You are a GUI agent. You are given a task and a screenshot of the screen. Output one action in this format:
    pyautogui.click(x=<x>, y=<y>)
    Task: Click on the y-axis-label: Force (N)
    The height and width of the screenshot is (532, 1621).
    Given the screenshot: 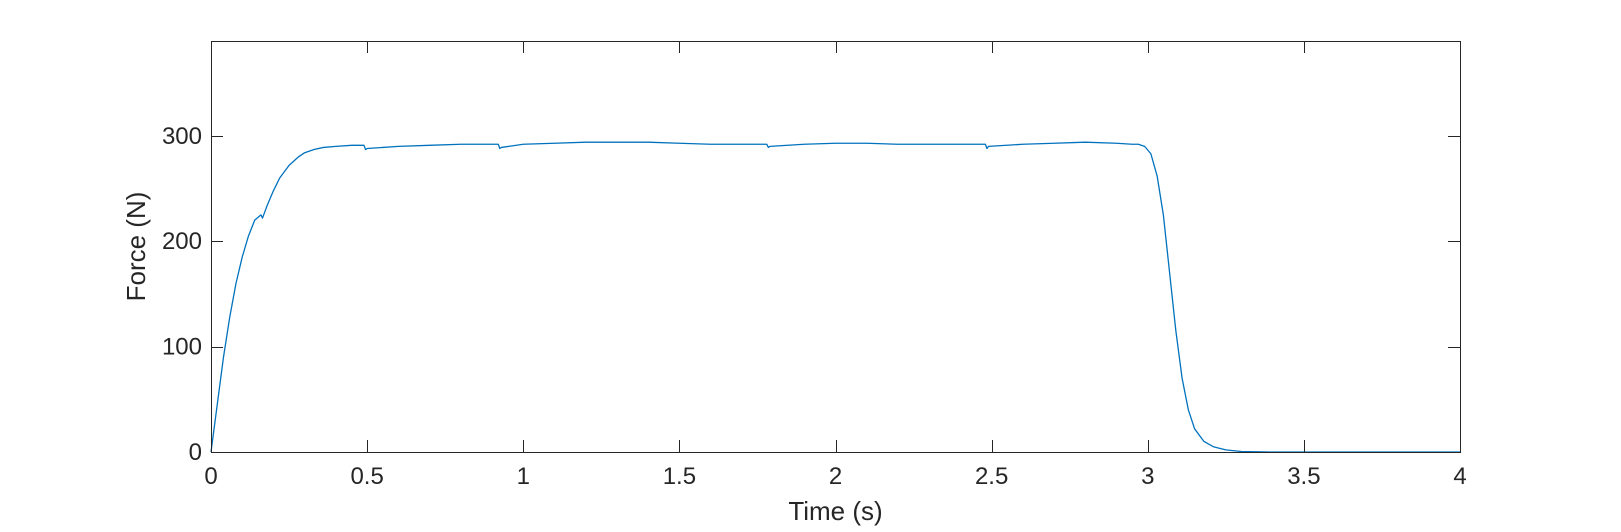 What is the action you would take?
    pyautogui.click(x=136, y=247)
    